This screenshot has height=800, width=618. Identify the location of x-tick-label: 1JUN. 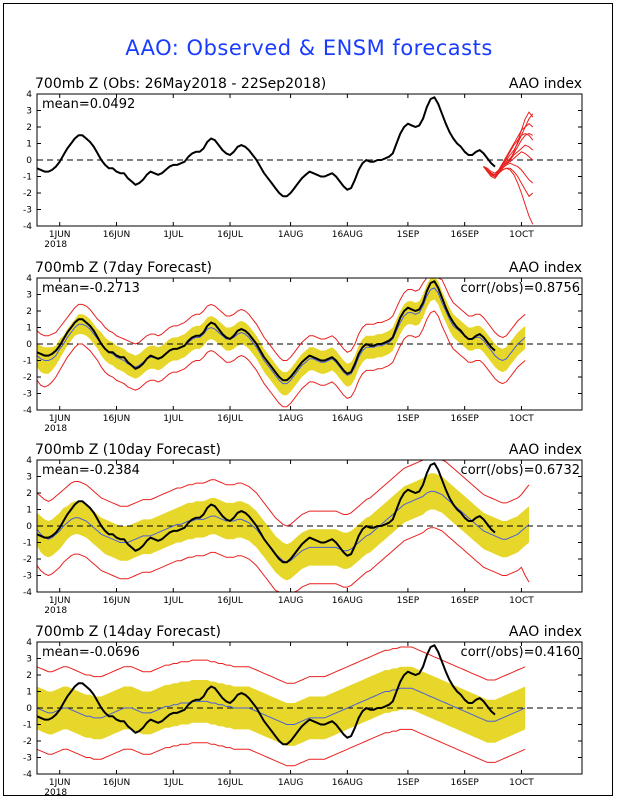
(60, 783).